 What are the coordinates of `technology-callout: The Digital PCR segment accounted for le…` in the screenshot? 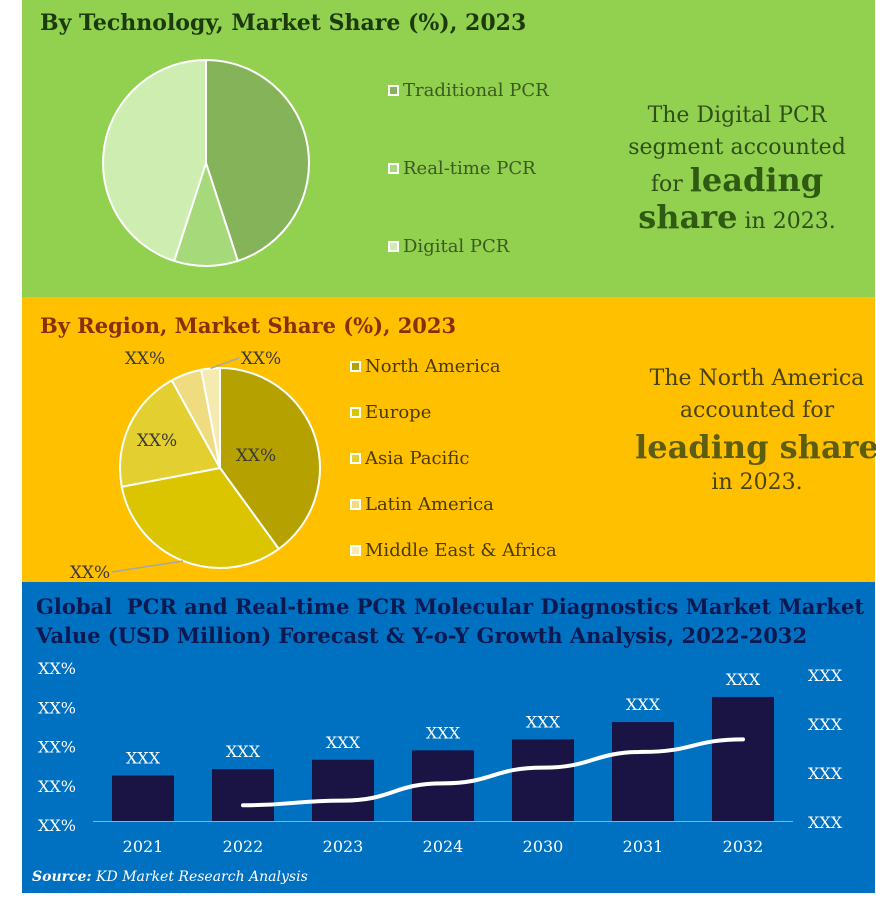 It's located at (737, 169).